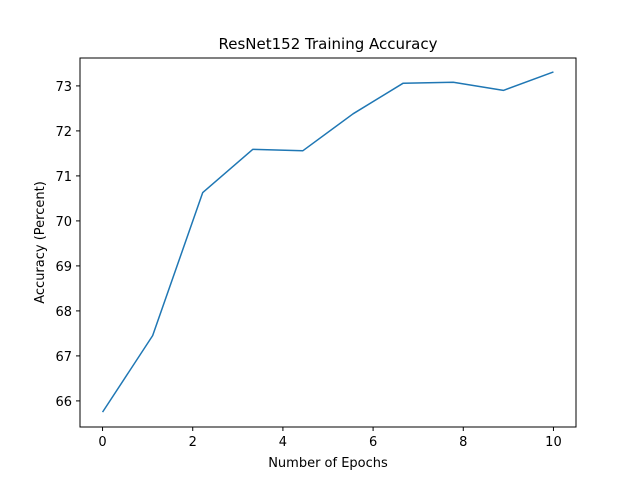 The height and width of the screenshot is (480, 640). Describe the element at coordinates (328, 463) in the screenshot. I see `x-axis-label: Number of Epochs` at that location.